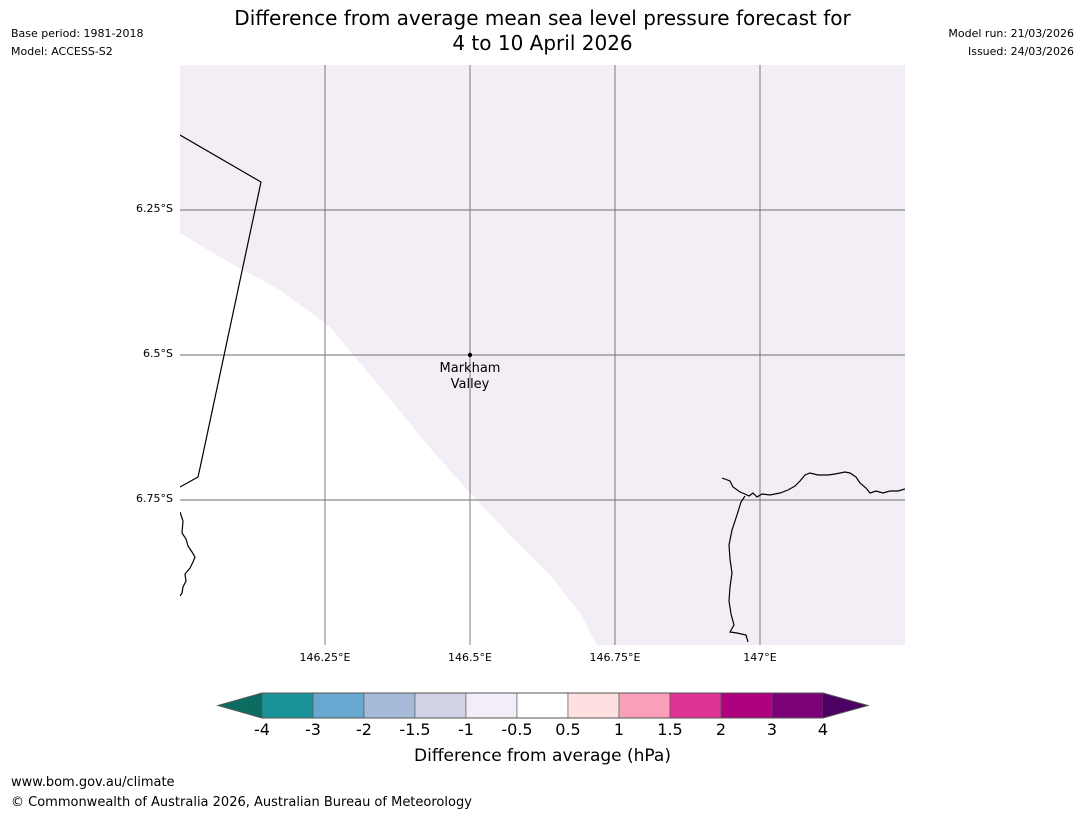 Image resolution: width=1085 pixels, height=816 pixels. I want to click on colorbar-tick-label: 3, so click(772, 729).